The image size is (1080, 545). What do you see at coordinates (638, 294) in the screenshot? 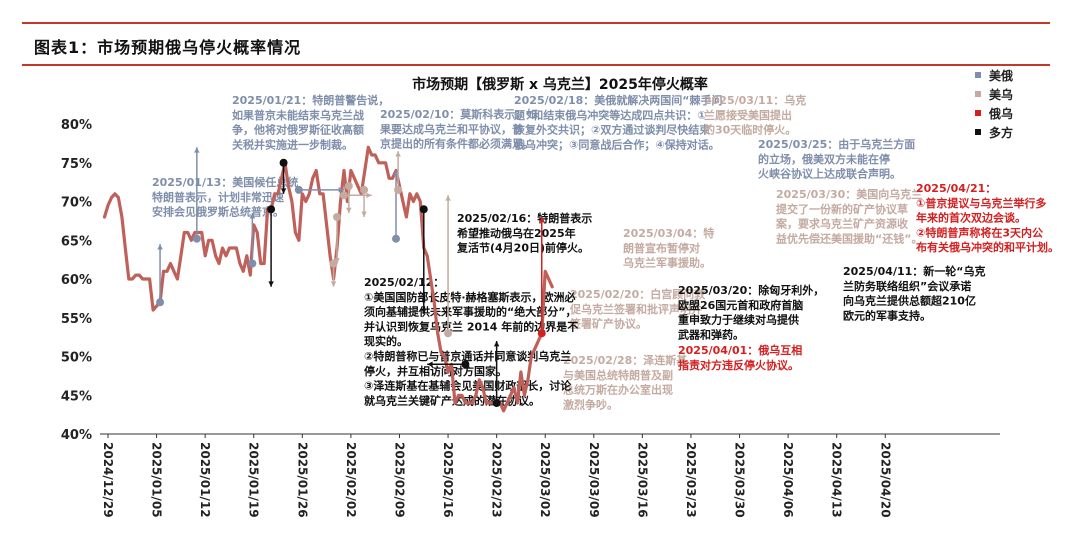
I see `annotation-line: 2025/02/20：白宫顾问敦` at bounding box center [638, 294].